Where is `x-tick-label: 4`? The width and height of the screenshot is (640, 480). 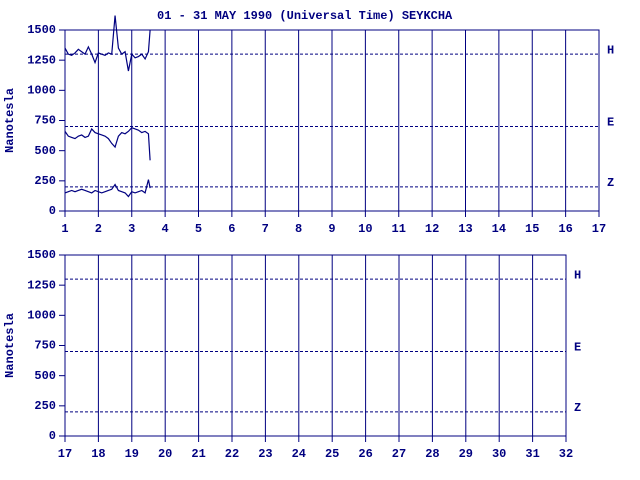 x-tick-label: 4 is located at coordinates (165, 229).